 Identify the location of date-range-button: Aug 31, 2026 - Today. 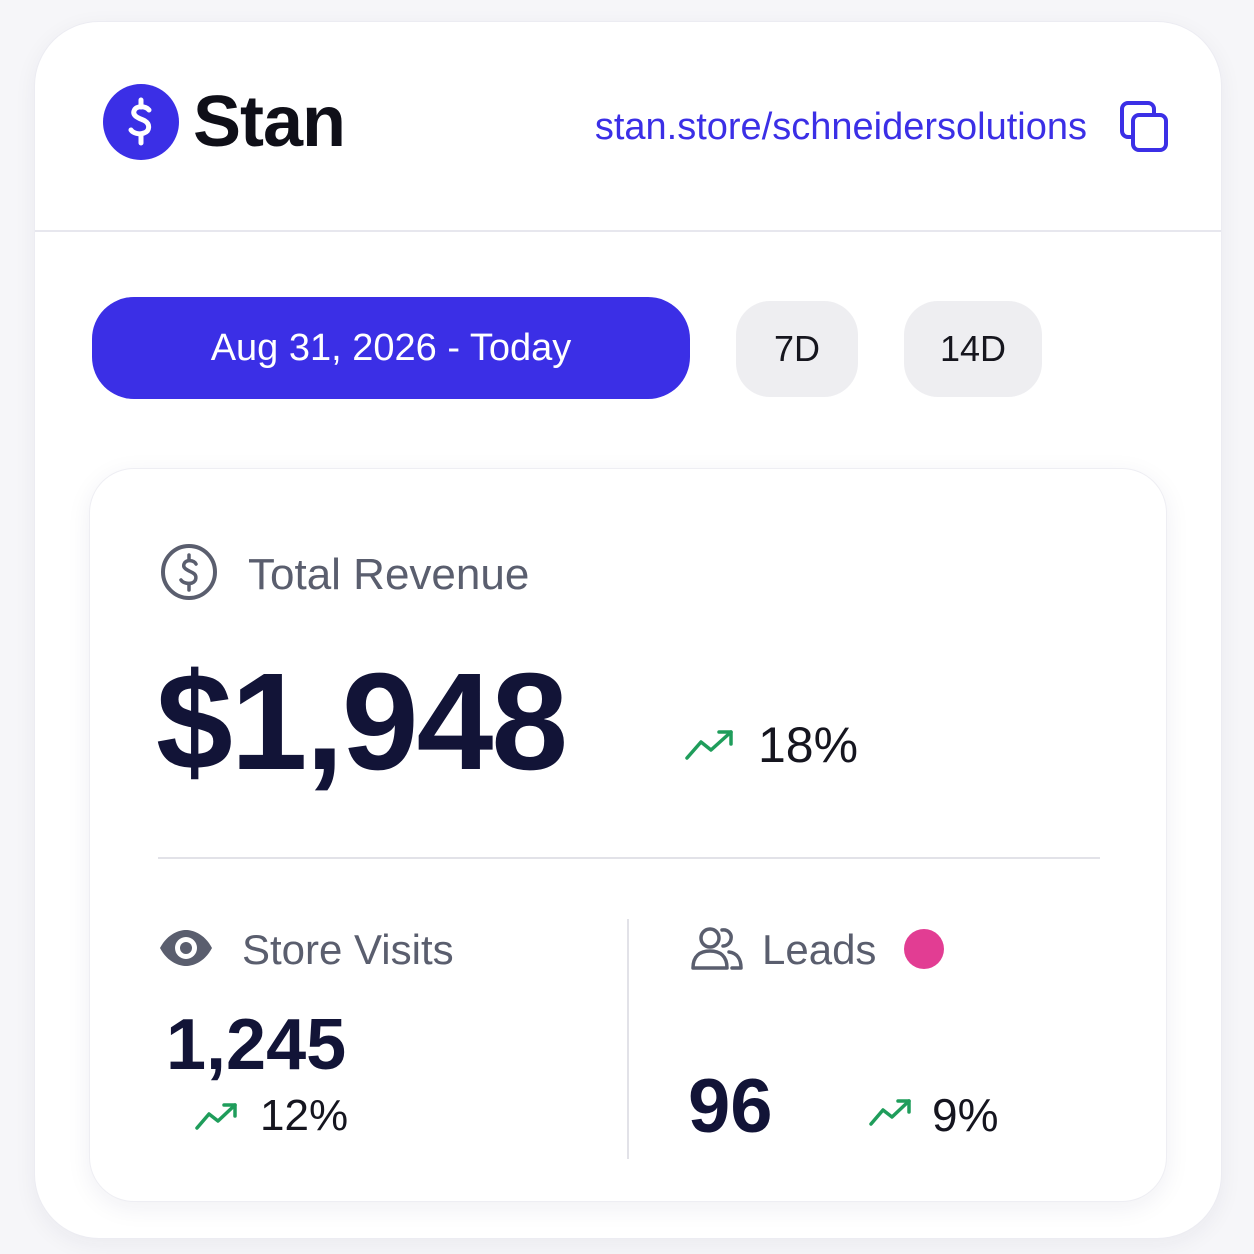
(391, 348).